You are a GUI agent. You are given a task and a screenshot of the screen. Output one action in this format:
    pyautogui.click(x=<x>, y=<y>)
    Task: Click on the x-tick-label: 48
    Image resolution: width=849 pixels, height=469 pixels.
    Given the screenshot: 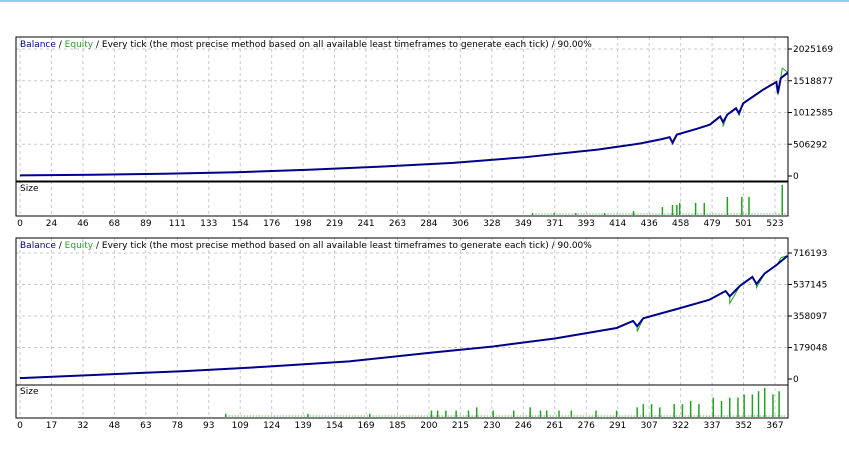 What is the action you would take?
    pyautogui.click(x=115, y=426)
    